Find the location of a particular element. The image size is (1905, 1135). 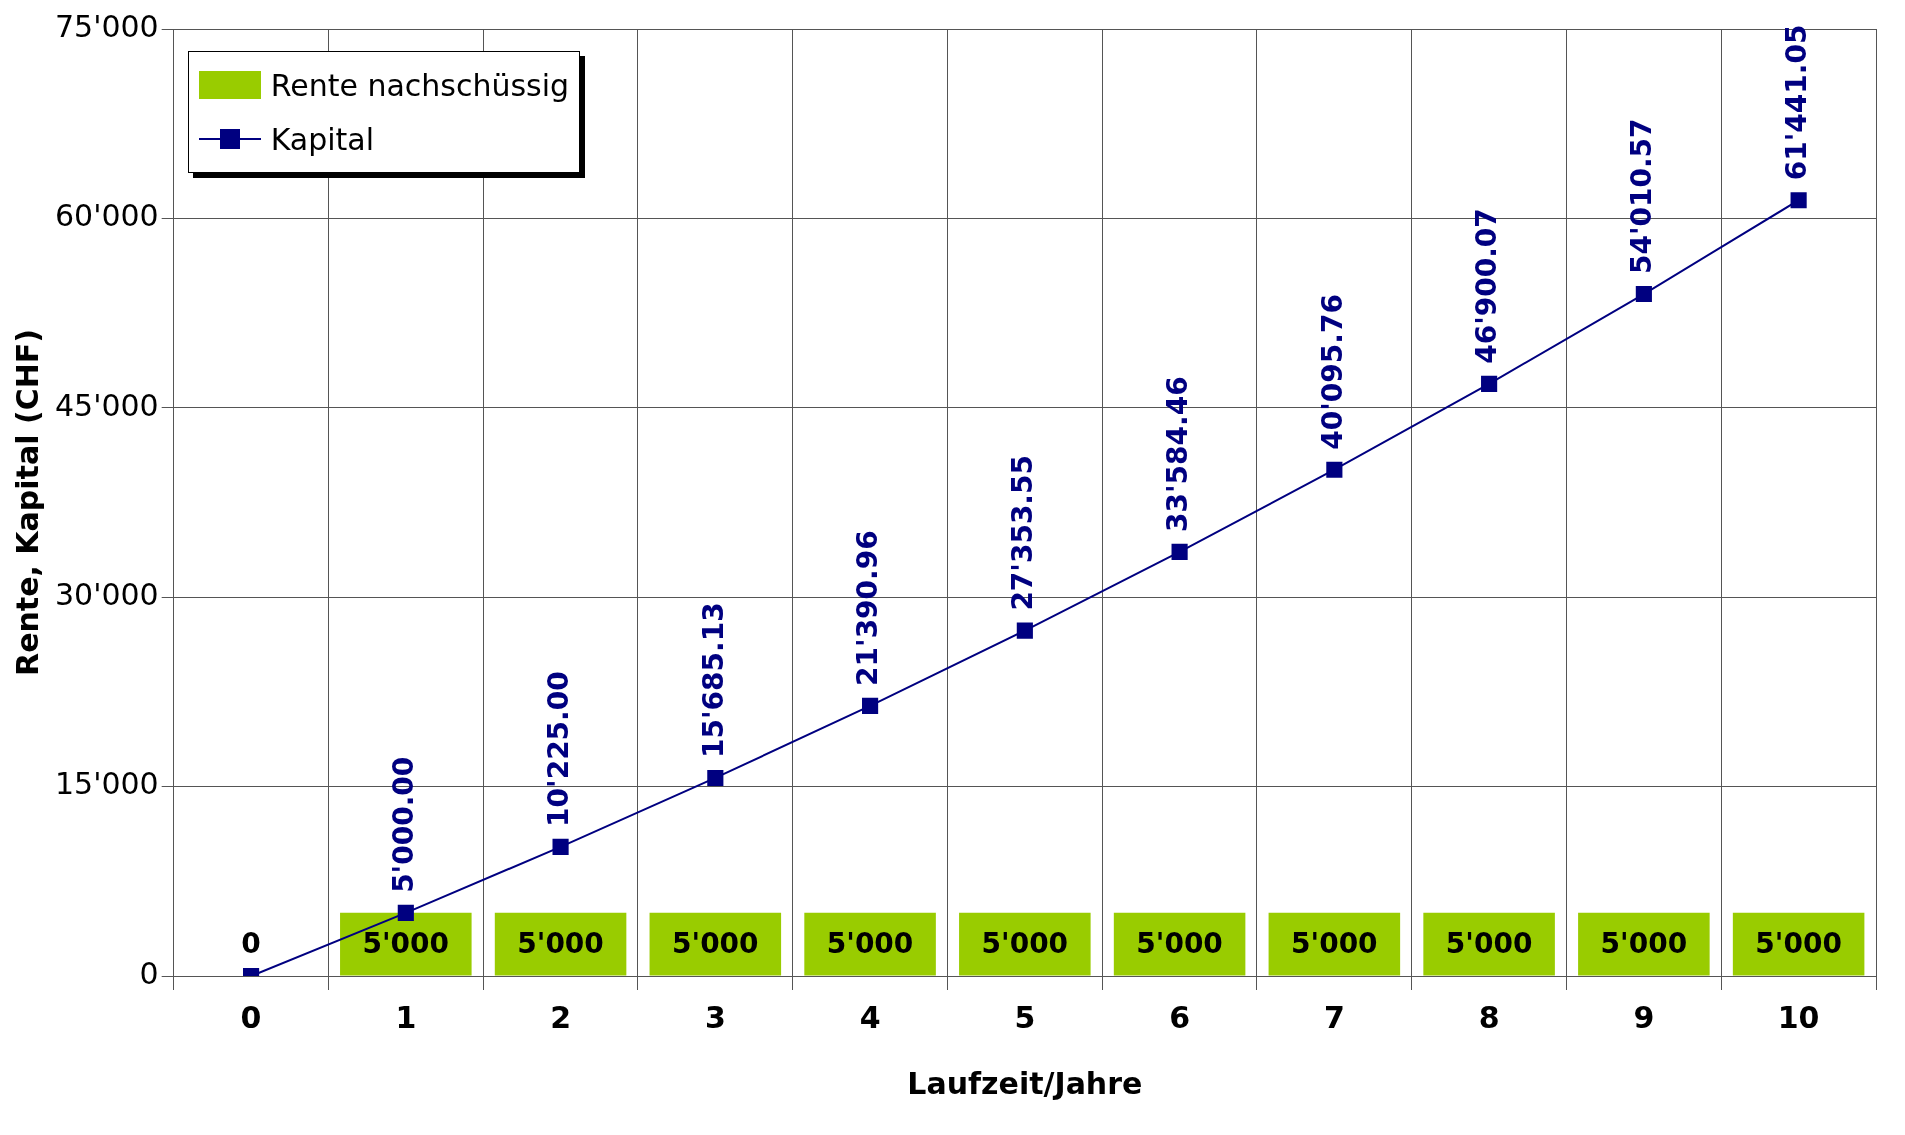

data-label: 0 is located at coordinates (251, 944).